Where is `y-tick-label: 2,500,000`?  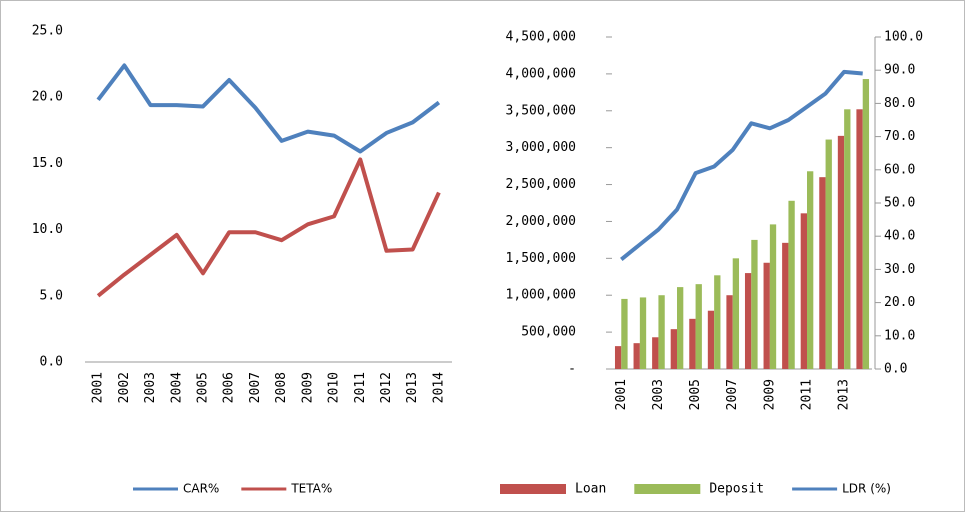
y-tick-label: 2,500,000 is located at coordinates (541, 184).